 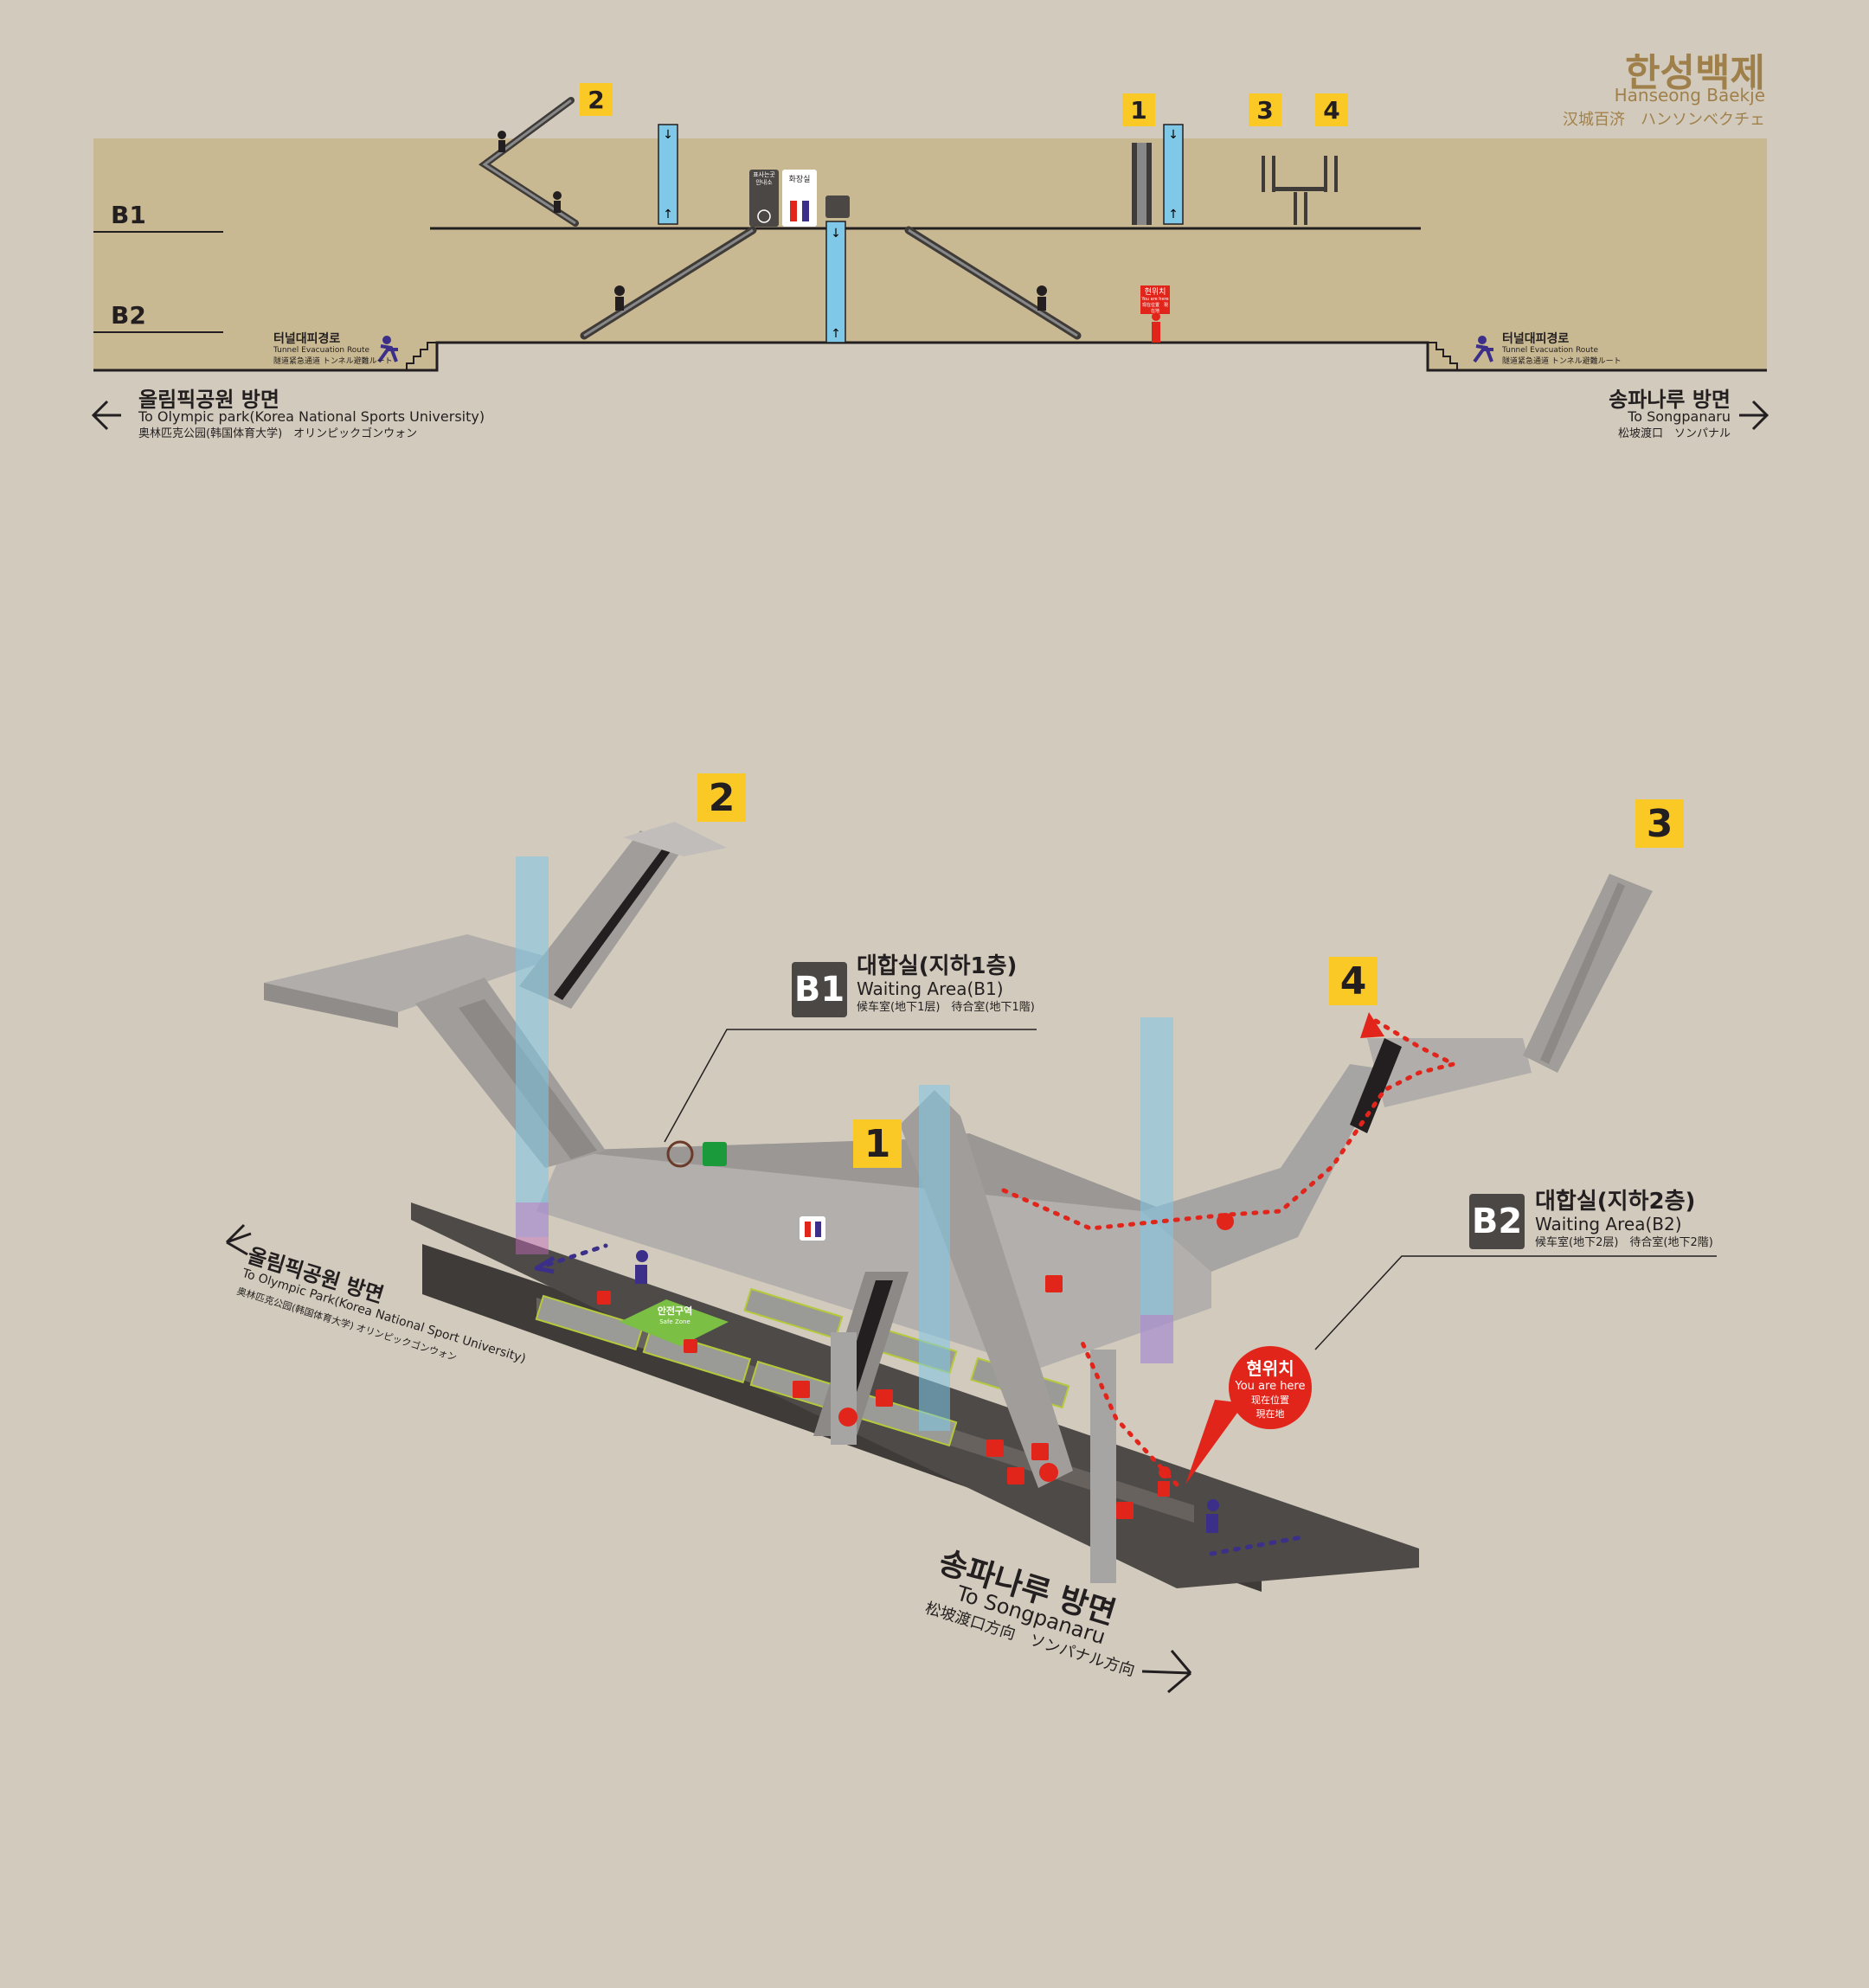 I want to click on iso-exit-1: 1, so click(x=878, y=1143).